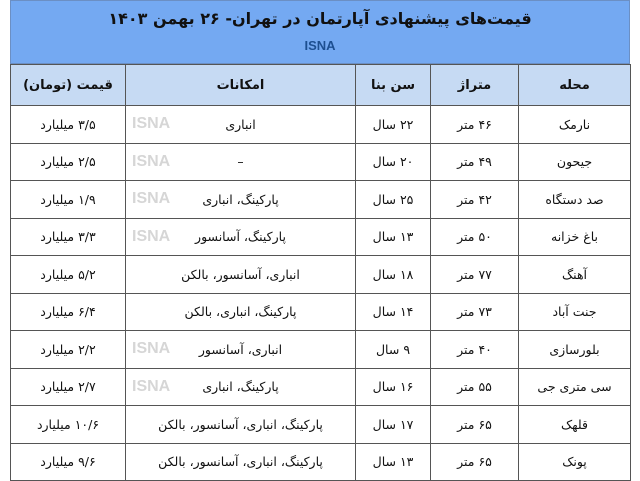 Image resolution: width=640 pixels, height=481 pixels. I want to click on cell-neighborhood: پونک, so click(574, 461).